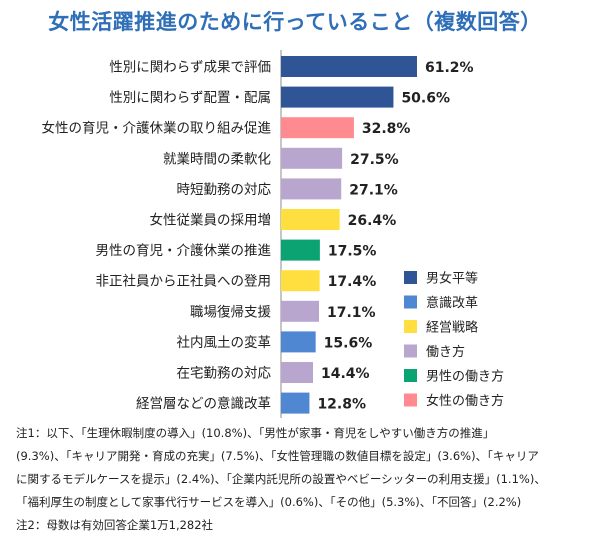 The height and width of the screenshot is (537, 590). Describe the element at coordinates (452, 303) in the screenshot. I see `legend-label: 意識改革` at that location.